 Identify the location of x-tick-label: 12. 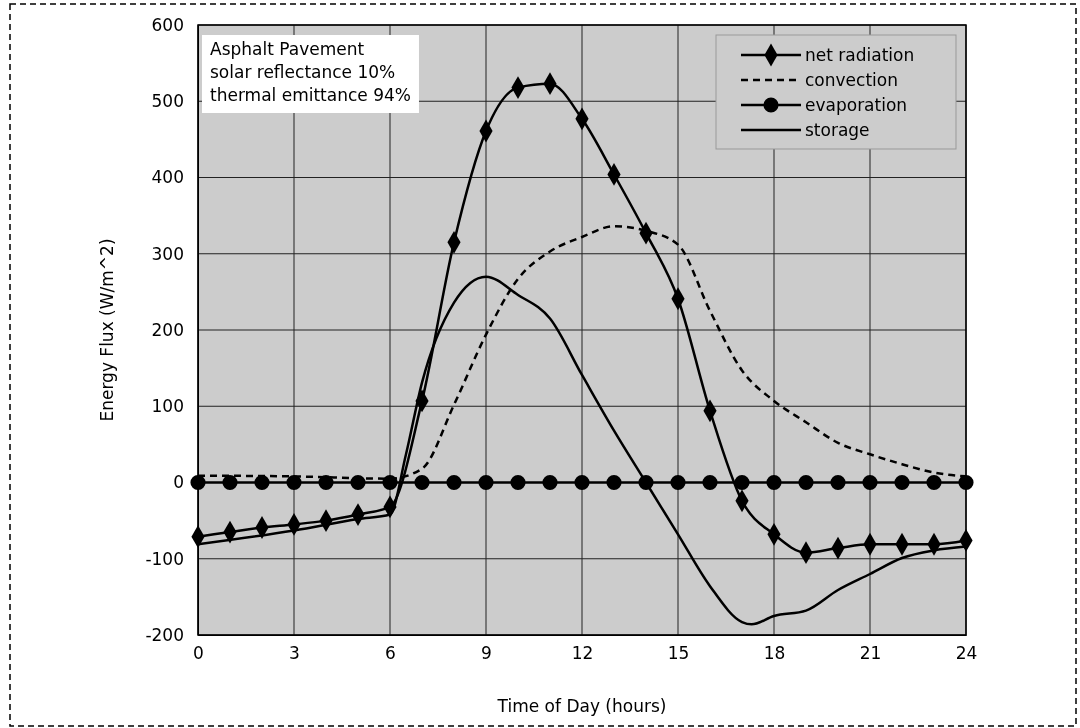
(582, 653).